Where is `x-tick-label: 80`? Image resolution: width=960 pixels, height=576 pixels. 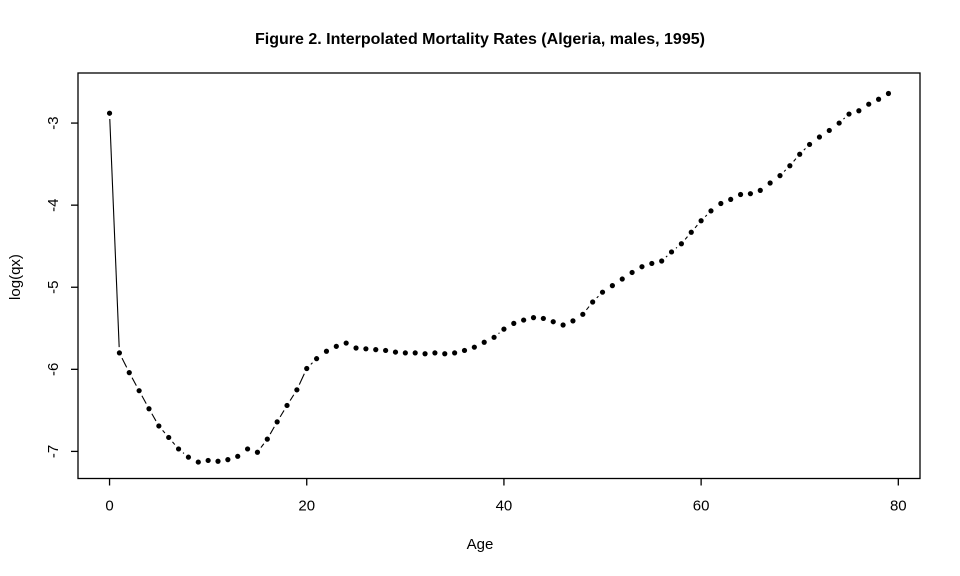
x-tick-label: 80 is located at coordinates (898, 506).